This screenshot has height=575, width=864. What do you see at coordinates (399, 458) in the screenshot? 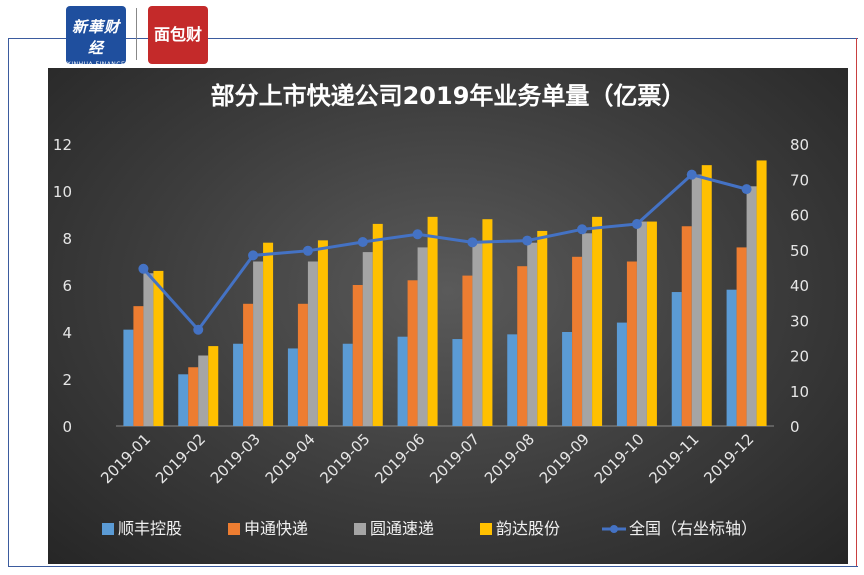
I see `x-tick-label: 2019-06` at bounding box center [399, 458].